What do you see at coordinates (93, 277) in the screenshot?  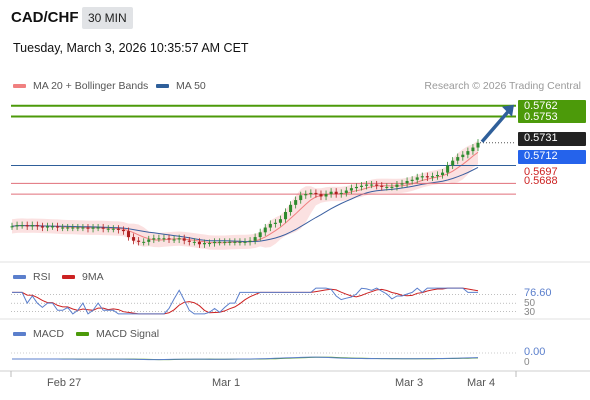 I see `legend-rsi-ma-label: 9MA` at bounding box center [93, 277].